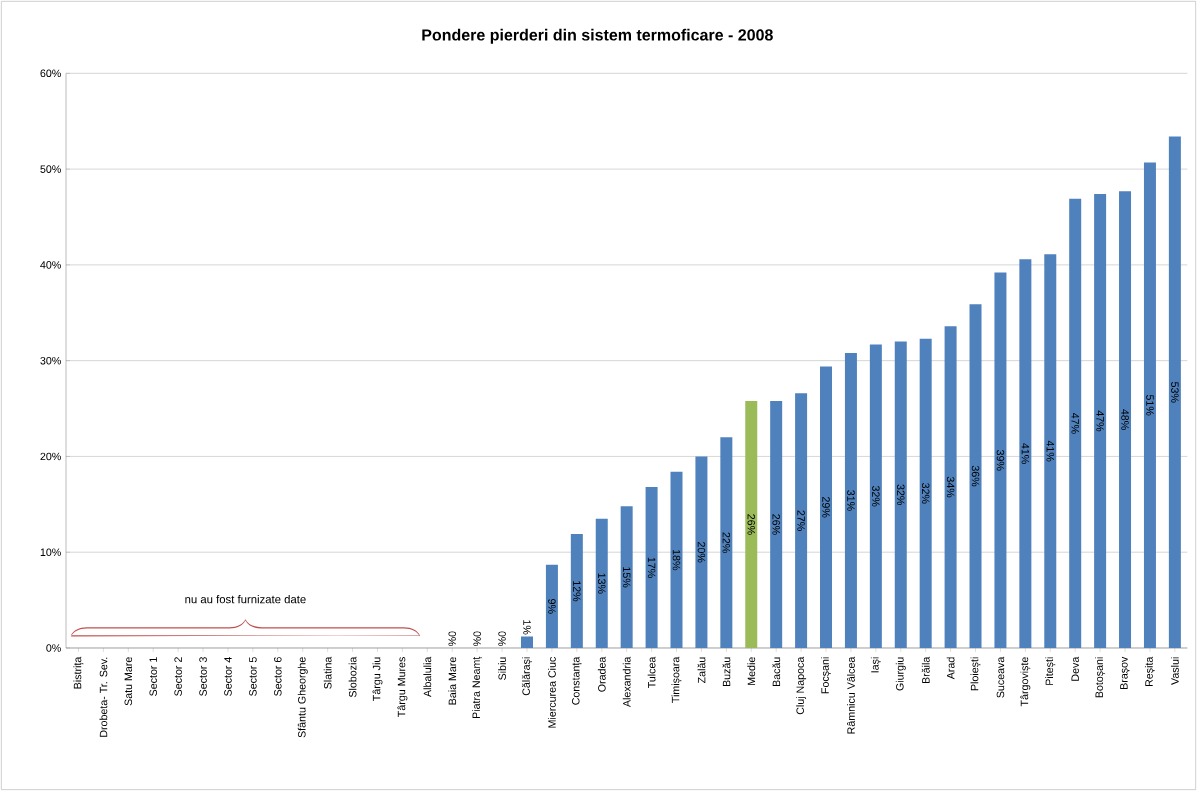 The image size is (1197, 791). Describe the element at coordinates (452, 681) in the screenshot. I see `x-tick-label: Baia Mare` at that location.